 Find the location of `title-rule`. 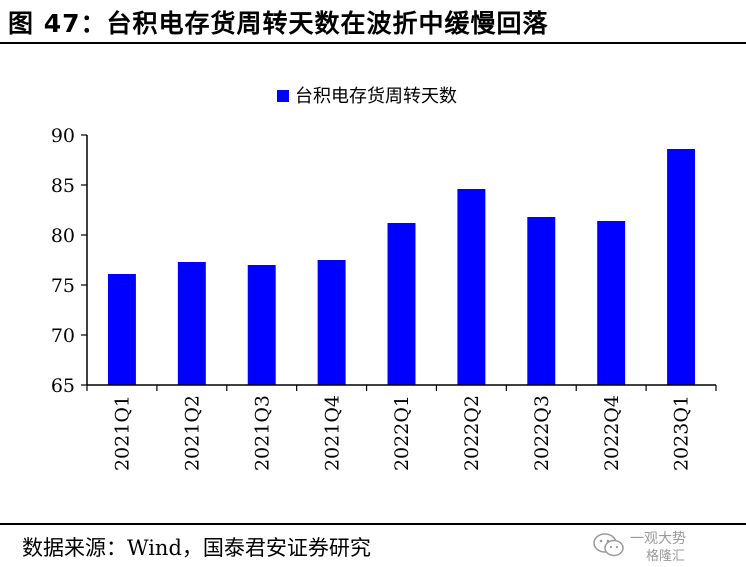

title-rule is located at coordinates (373, 43).